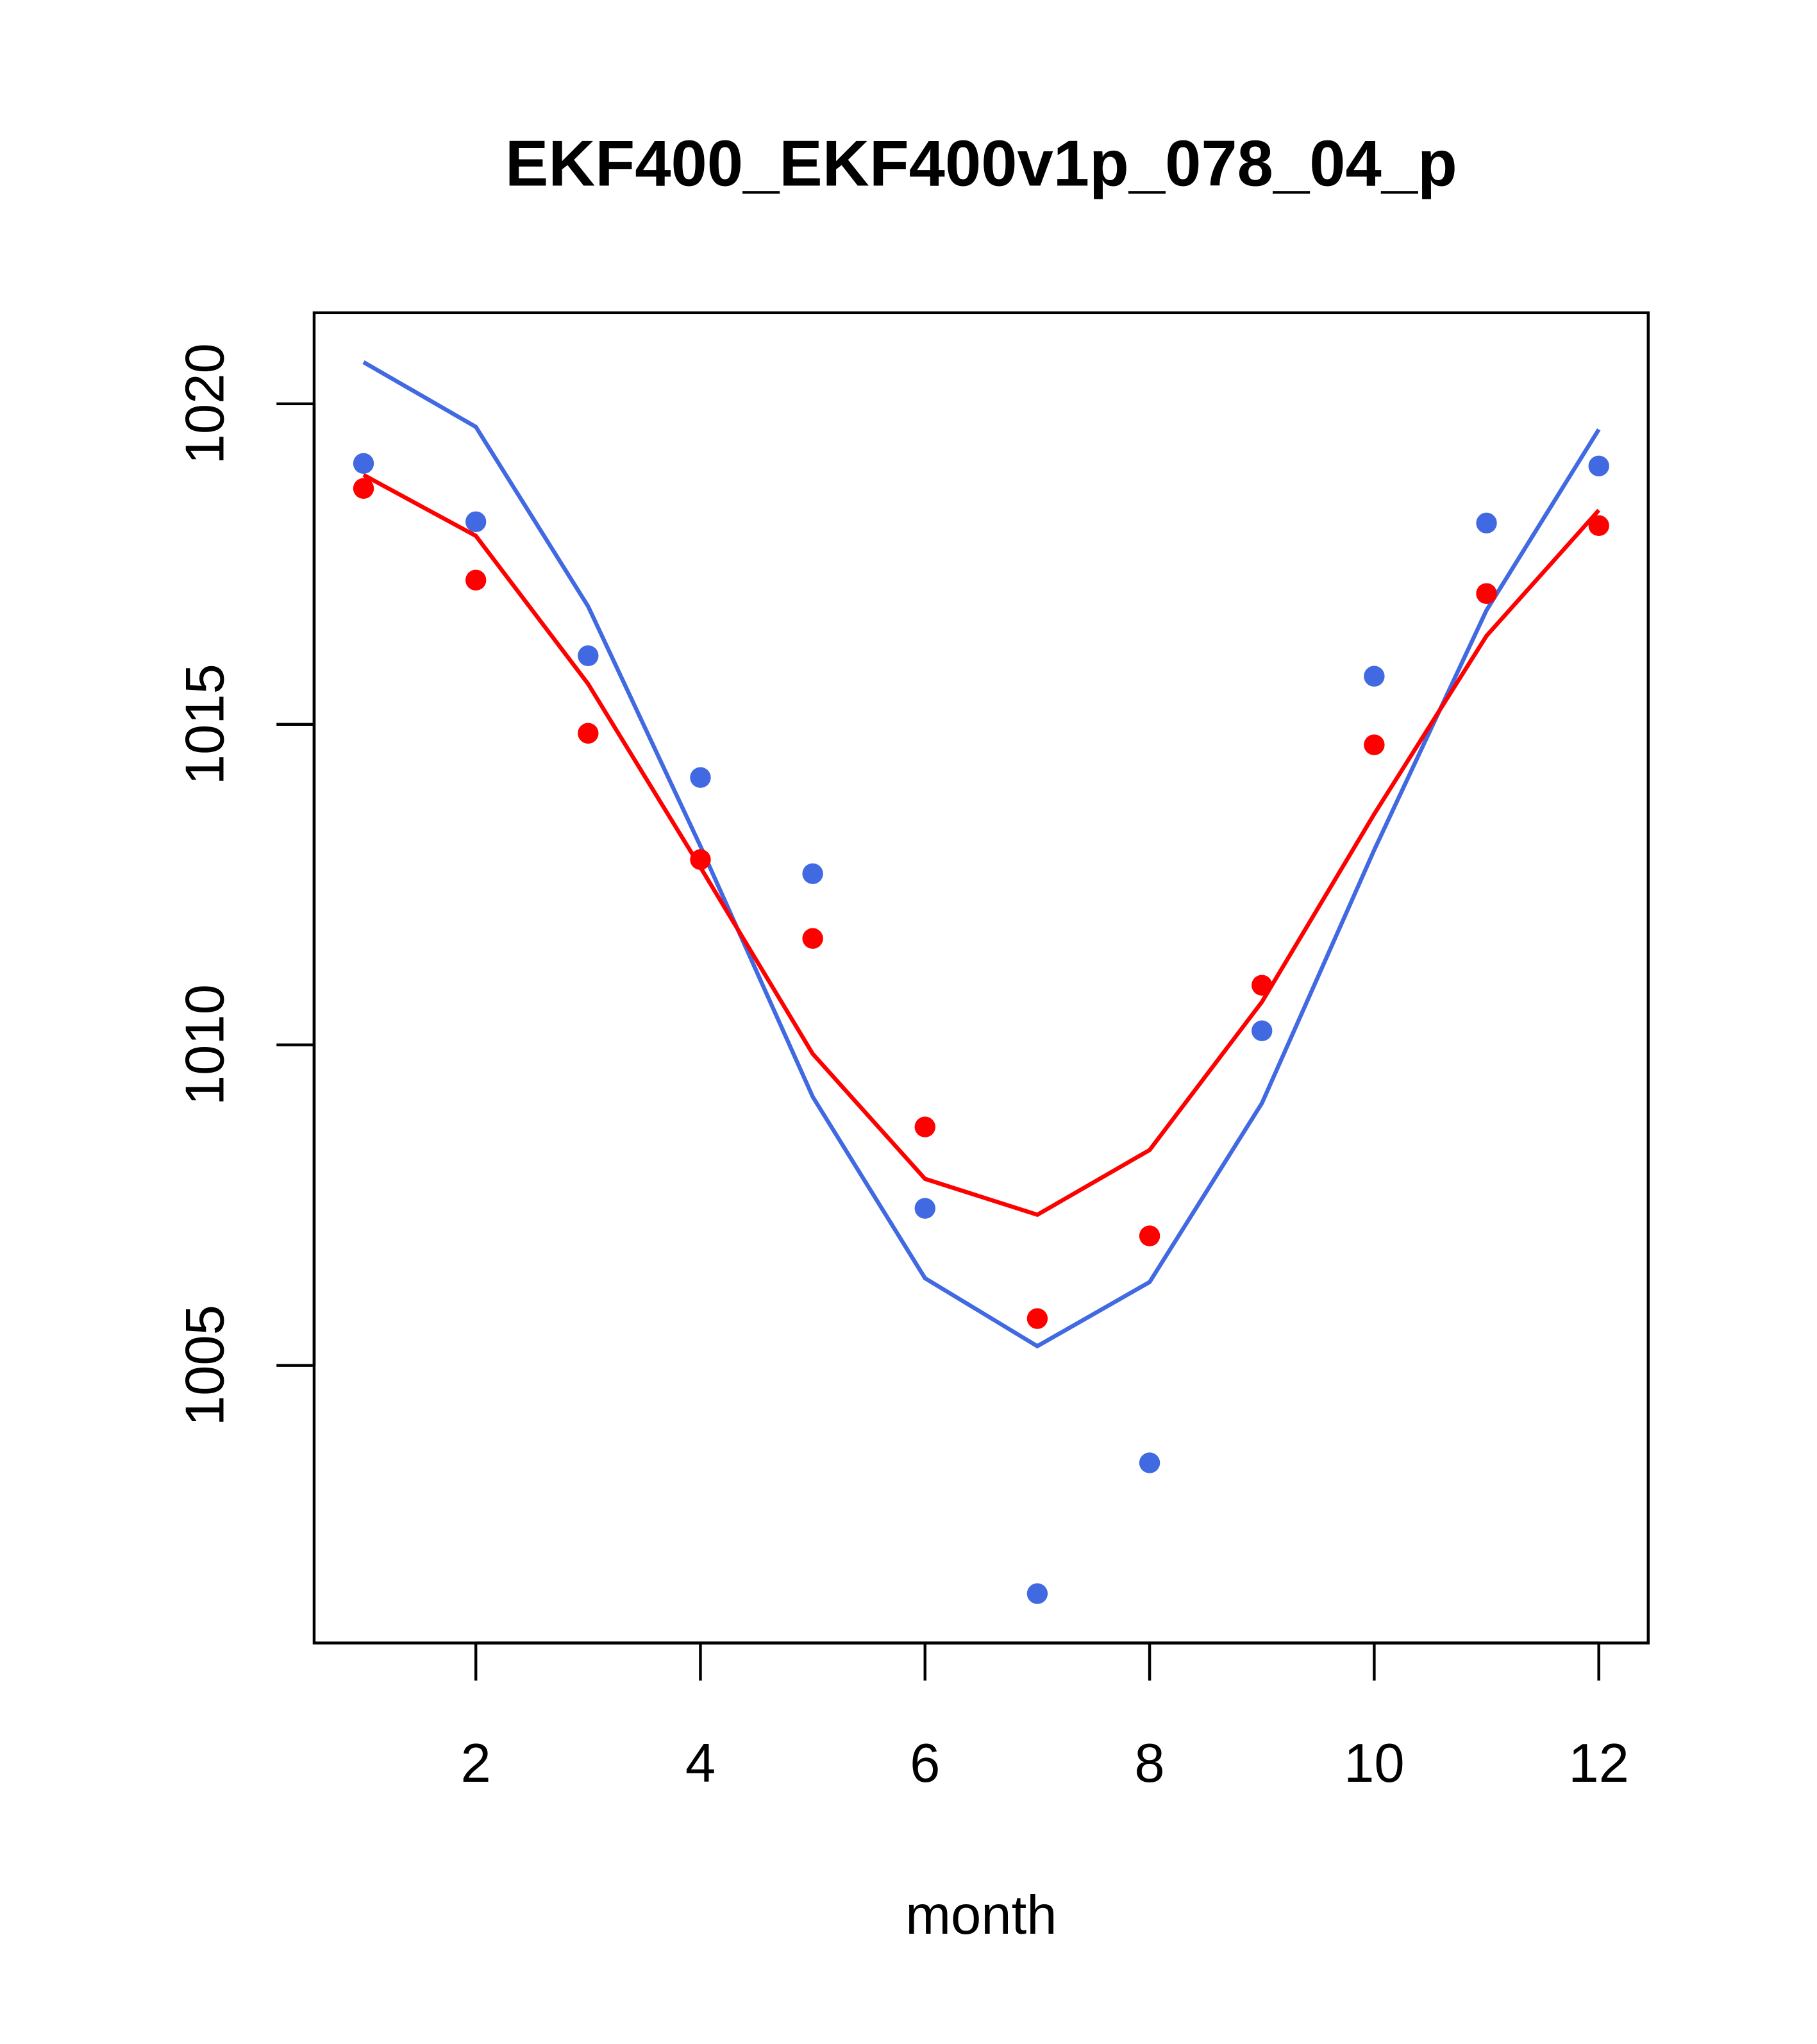 The image size is (1817, 2044). I want to click on y-tick-label: 1020, so click(204, 403).